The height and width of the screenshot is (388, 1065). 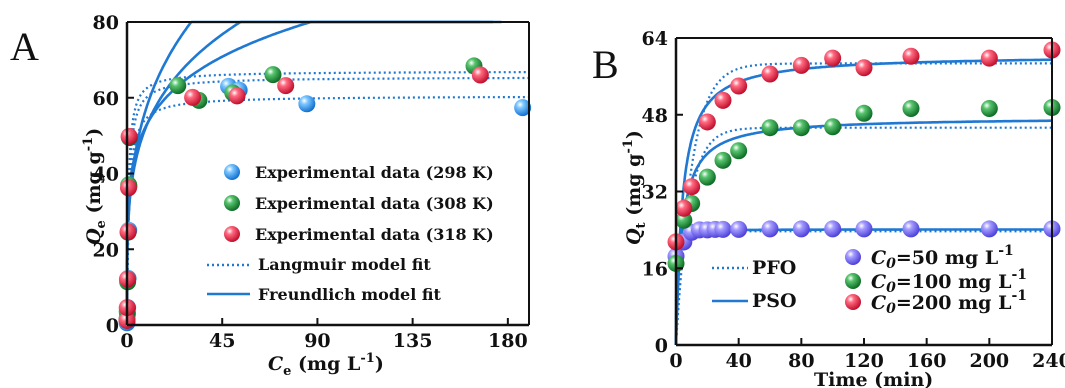 I want to click on panel-a-y-axis-title: Qe (mg g-1), so click(x=95, y=186).